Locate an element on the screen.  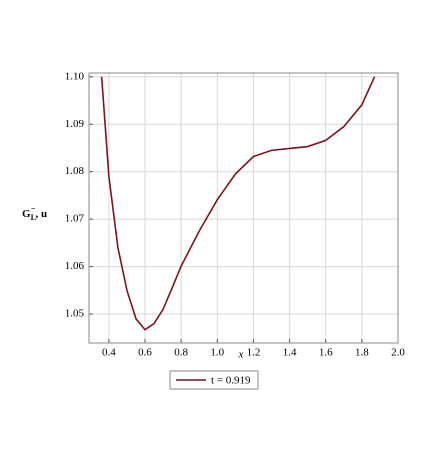
x-tick-label: 1.6 is located at coordinates (326, 353).